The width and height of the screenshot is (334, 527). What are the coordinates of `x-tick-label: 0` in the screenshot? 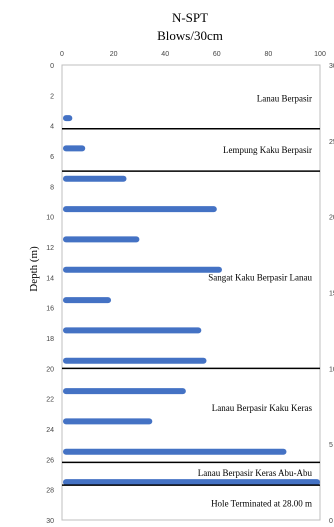 It's located at (62, 54).